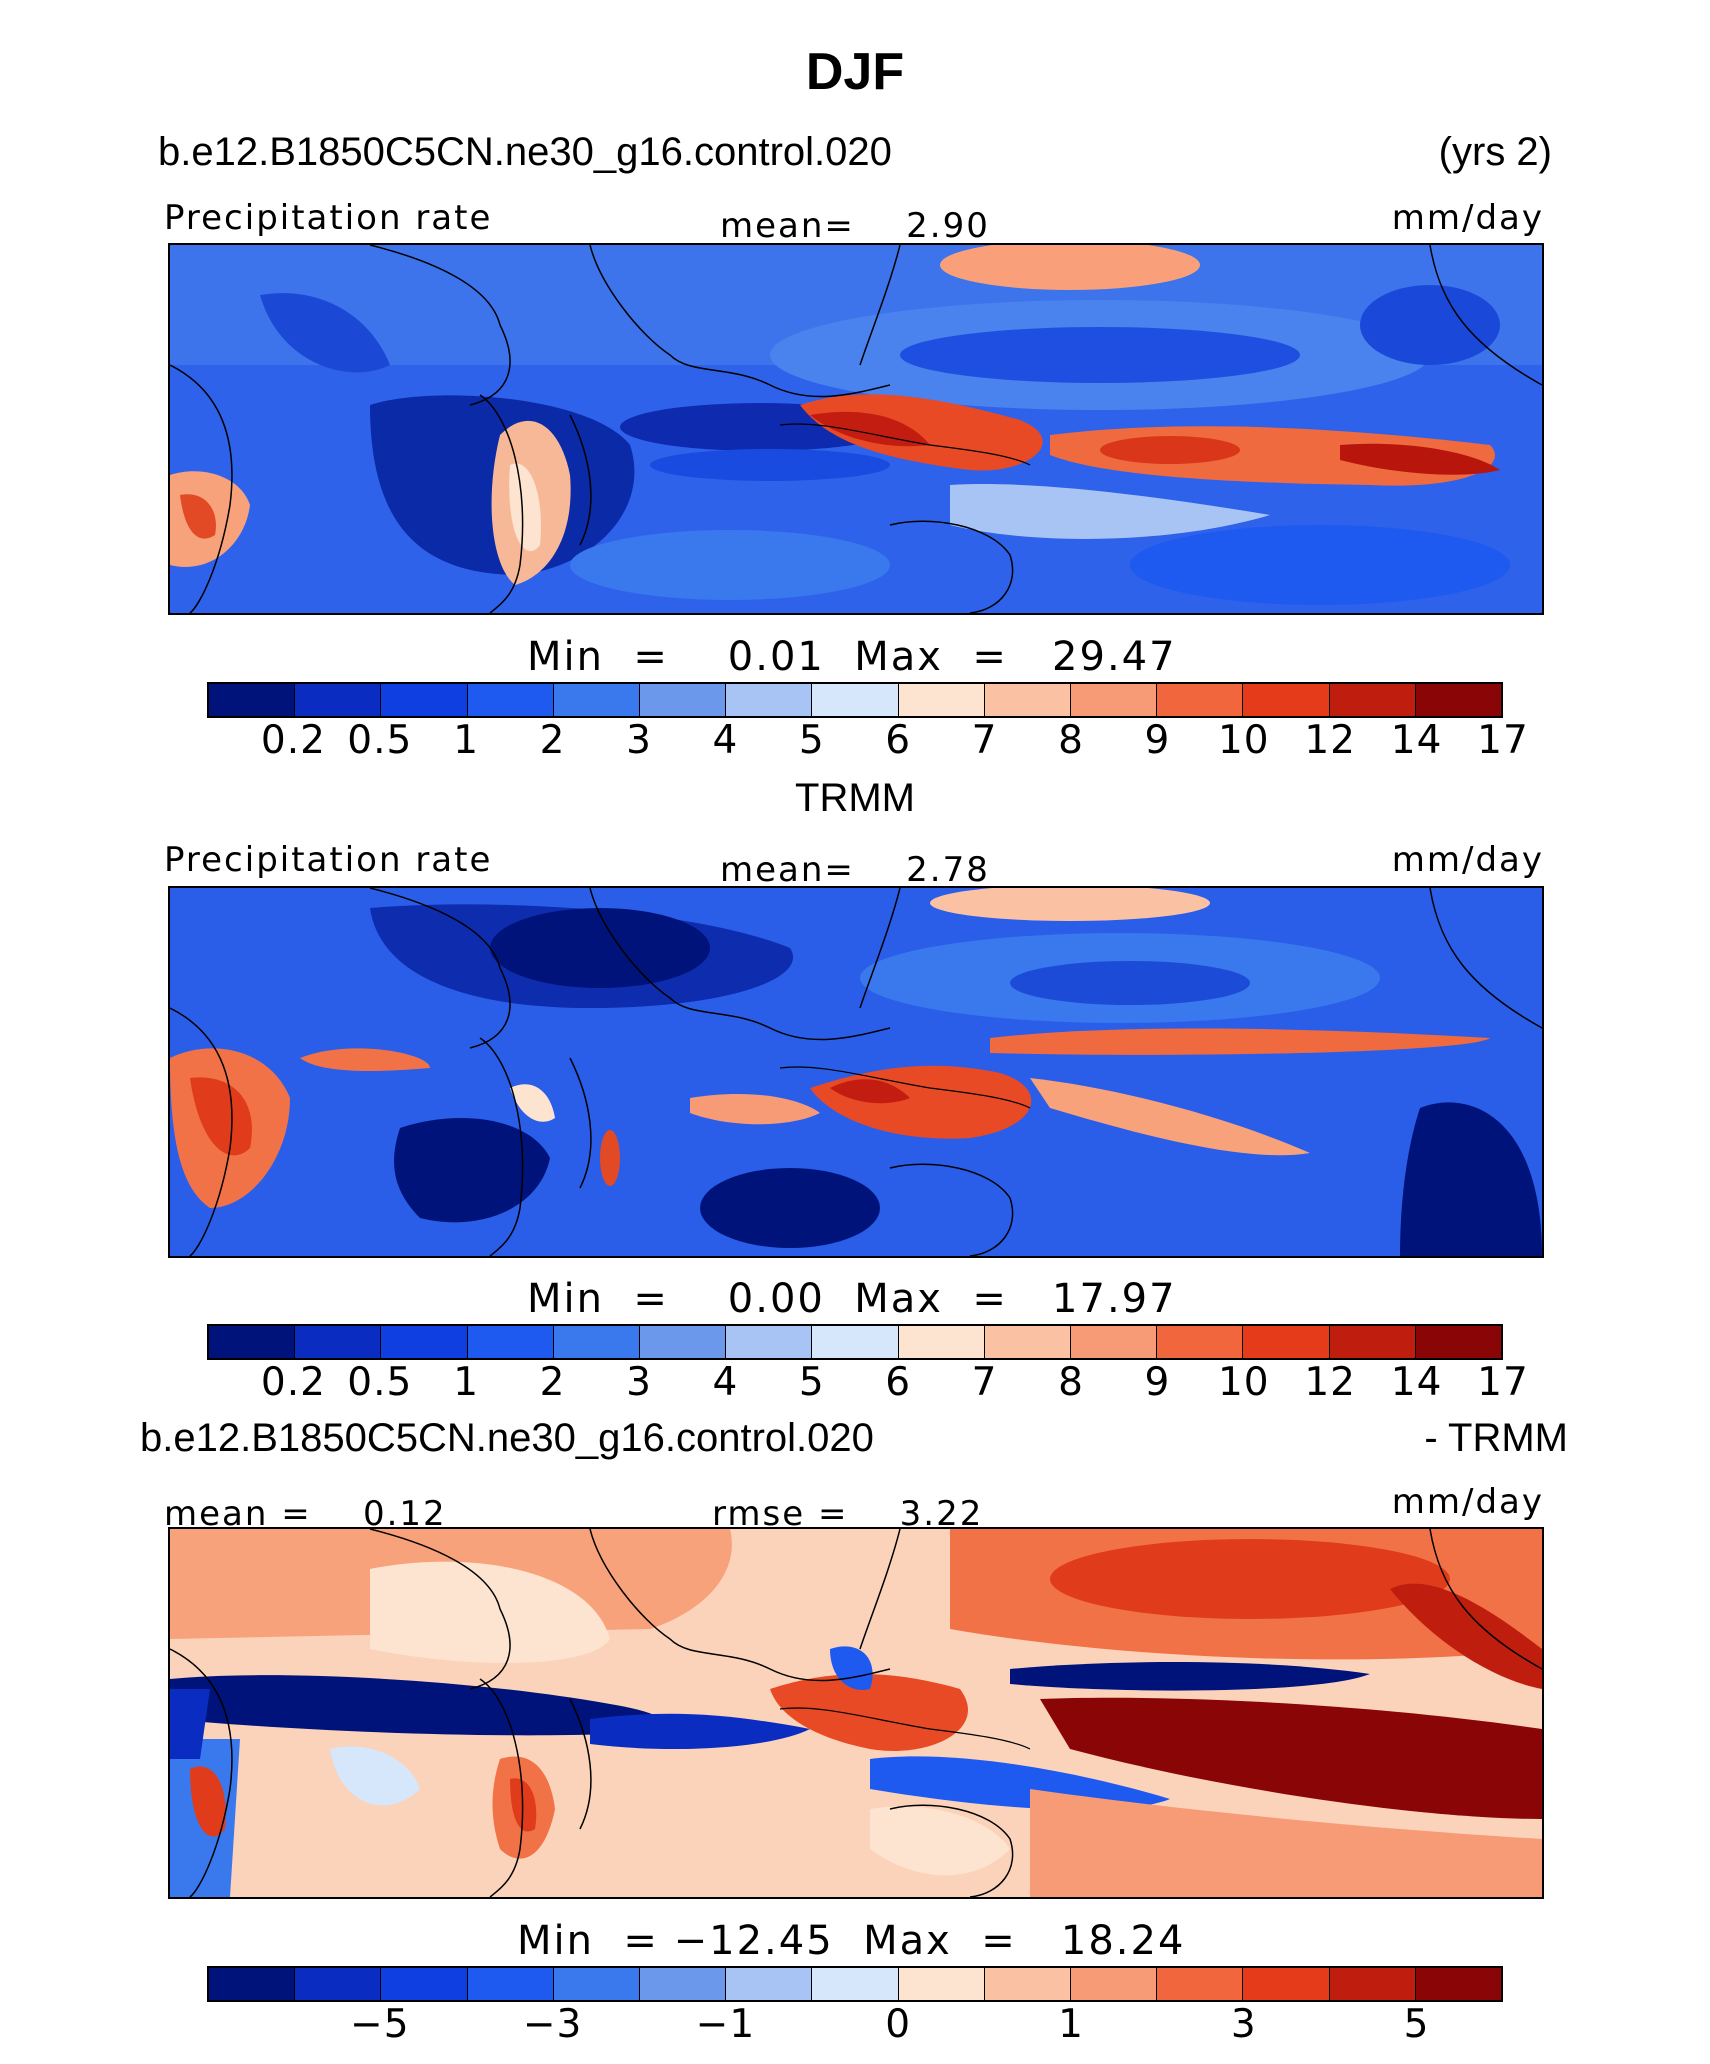 This screenshot has height=2064, width=1710. Describe the element at coordinates (1467, 1502) in the screenshot. I see `panel-3-units-label: mm/day` at that location.